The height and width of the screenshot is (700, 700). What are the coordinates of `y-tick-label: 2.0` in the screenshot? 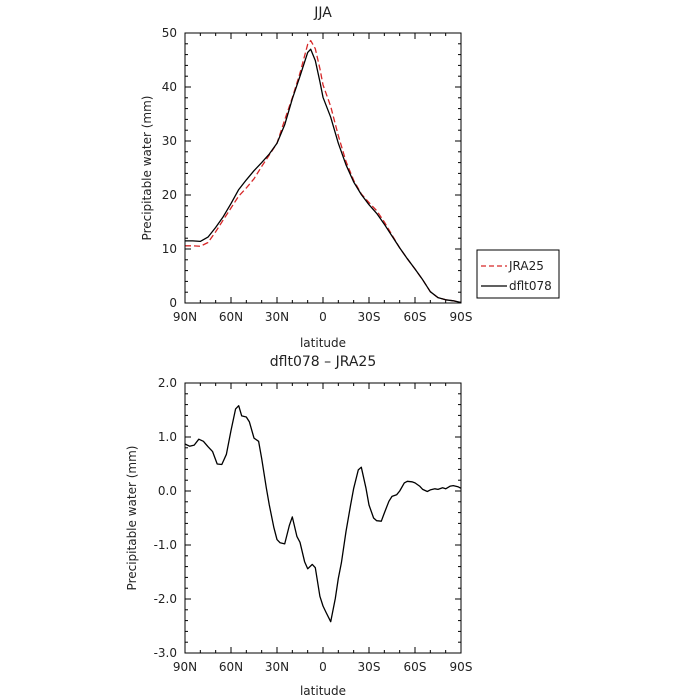 It's located at (167, 383).